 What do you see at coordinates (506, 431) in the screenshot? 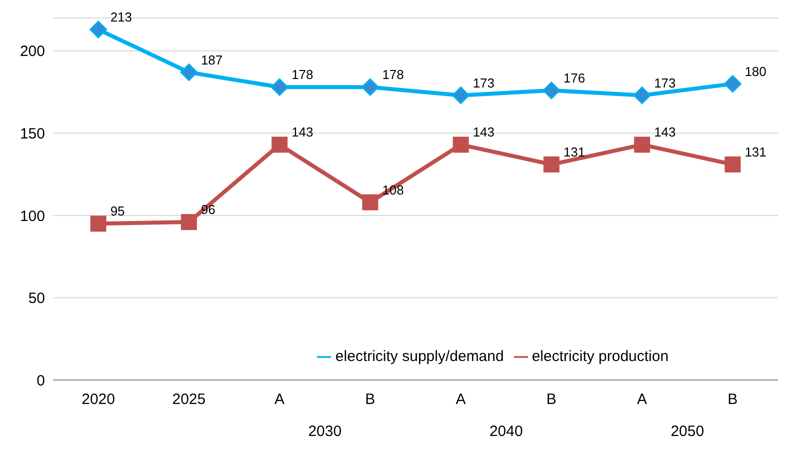
I see `text: 2040` at bounding box center [506, 431].